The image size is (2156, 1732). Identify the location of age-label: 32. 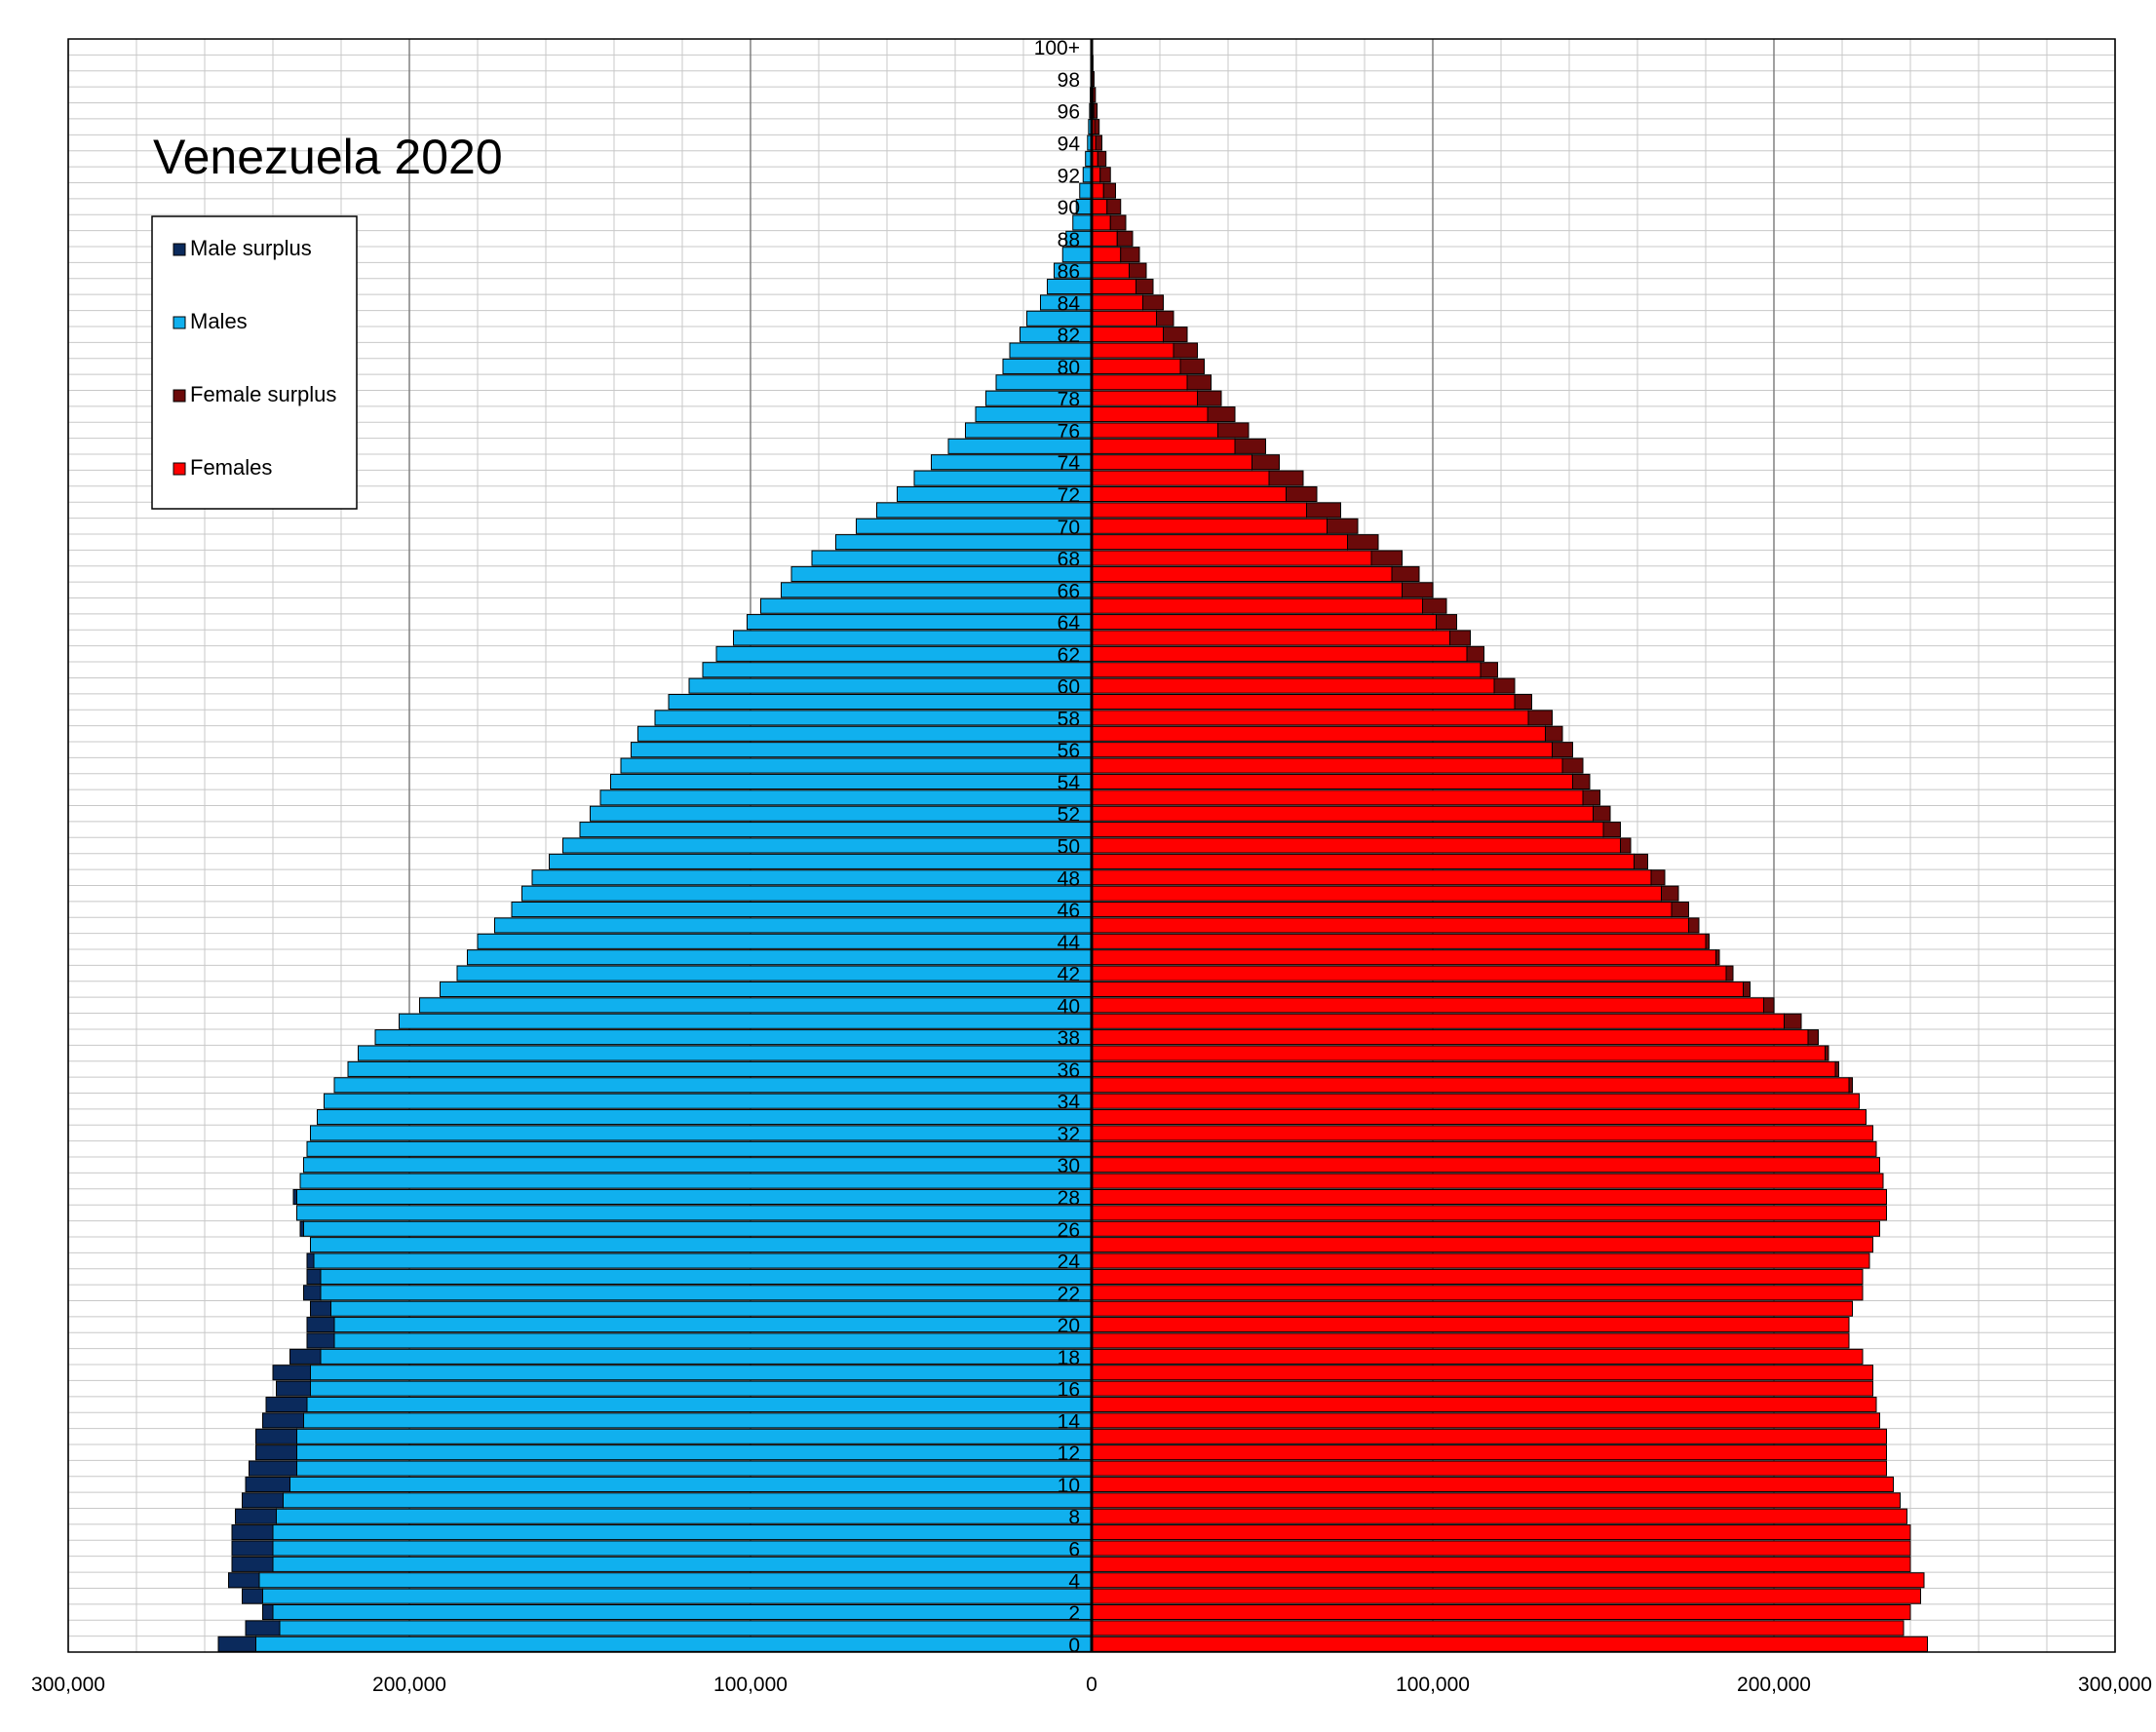
(1069, 1134).